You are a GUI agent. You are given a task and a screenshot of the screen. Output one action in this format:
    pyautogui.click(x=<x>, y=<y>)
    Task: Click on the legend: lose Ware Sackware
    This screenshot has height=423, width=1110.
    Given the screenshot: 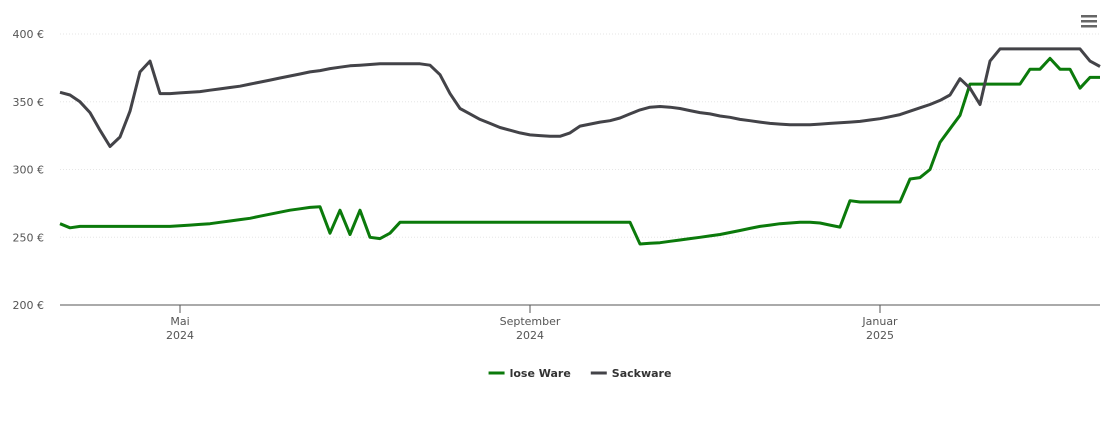 What is the action you would take?
    pyautogui.click(x=580, y=373)
    